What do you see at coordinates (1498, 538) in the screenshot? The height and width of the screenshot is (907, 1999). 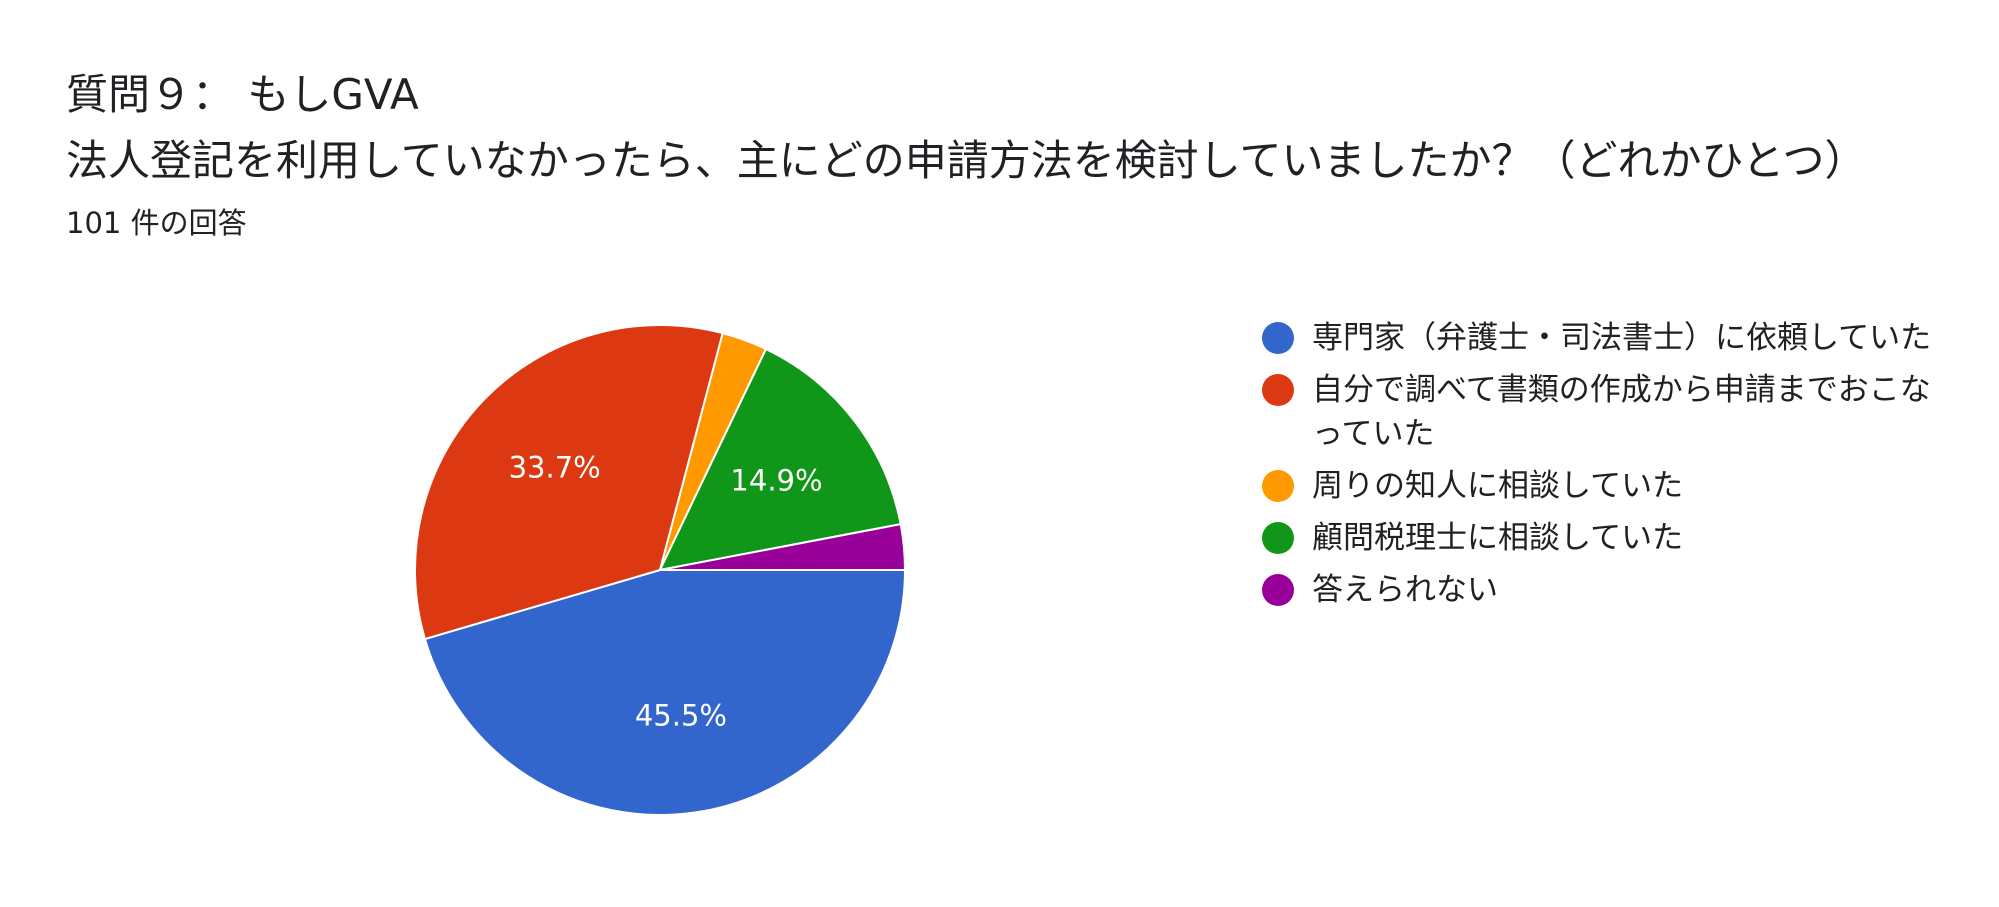 I see `legend-label: 顧問税理士に相談していた` at bounding box center [1498, 538].